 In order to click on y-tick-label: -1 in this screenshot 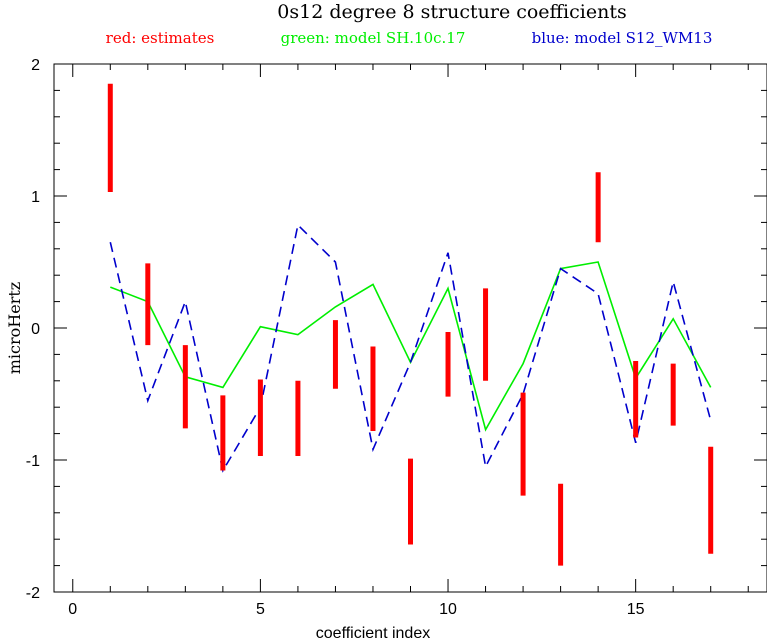, I will do `click(33, 461)`.